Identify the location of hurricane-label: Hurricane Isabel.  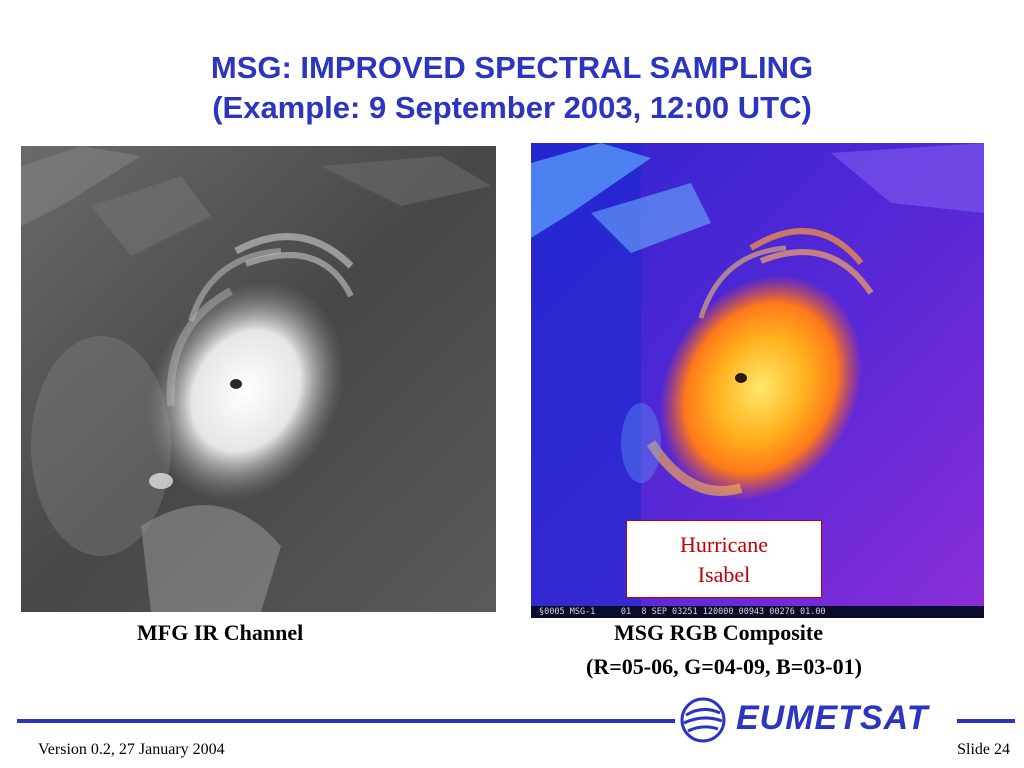
(724, 559).